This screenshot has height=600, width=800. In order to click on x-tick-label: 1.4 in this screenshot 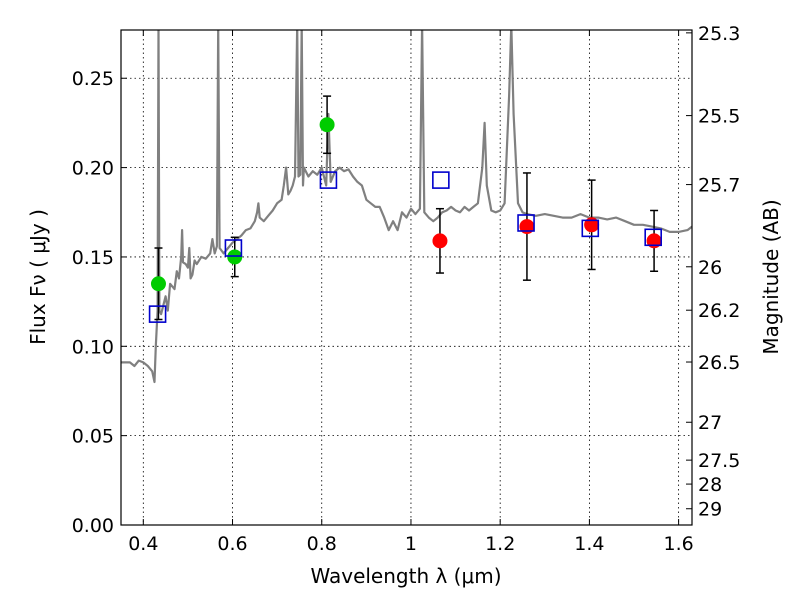, I will do `click(589, 544)`.